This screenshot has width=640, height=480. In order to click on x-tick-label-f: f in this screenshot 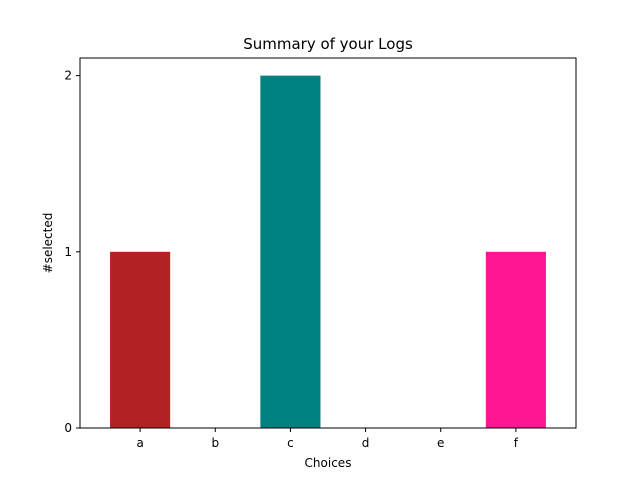, I will do `click(516, 443)`.